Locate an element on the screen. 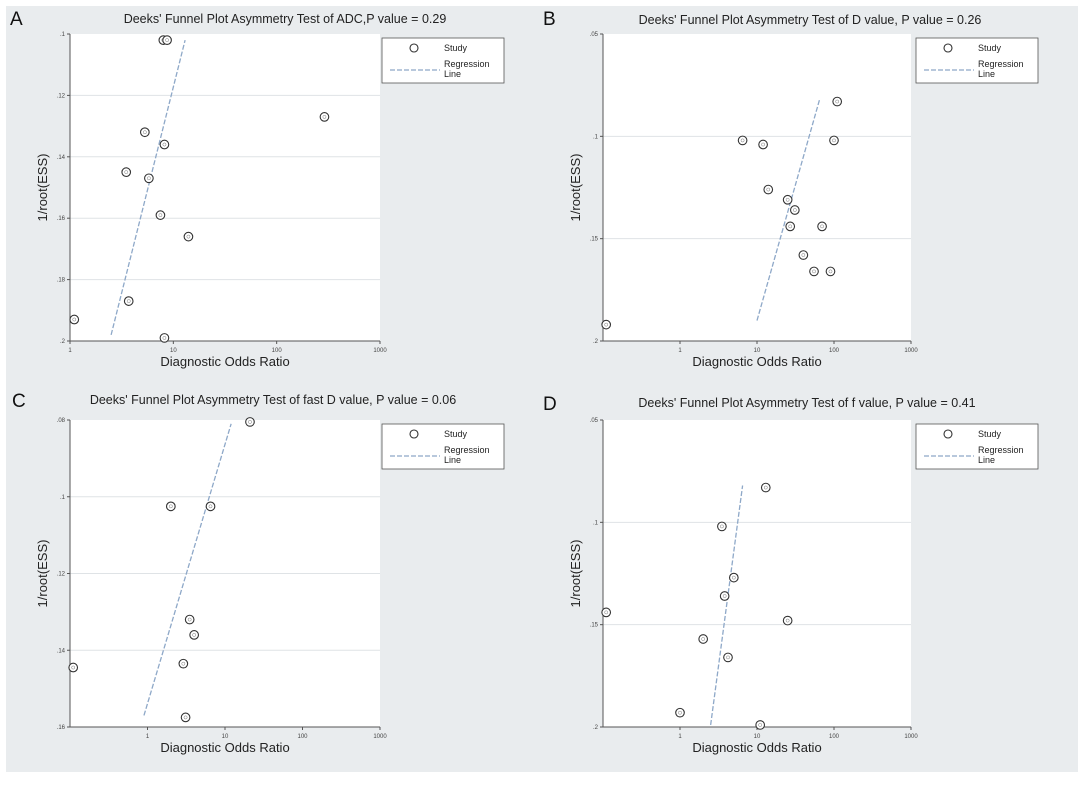 The height and width of the screenshot is (785, 1084). y-tick-label: .15 is located at coordinates (594, 240).